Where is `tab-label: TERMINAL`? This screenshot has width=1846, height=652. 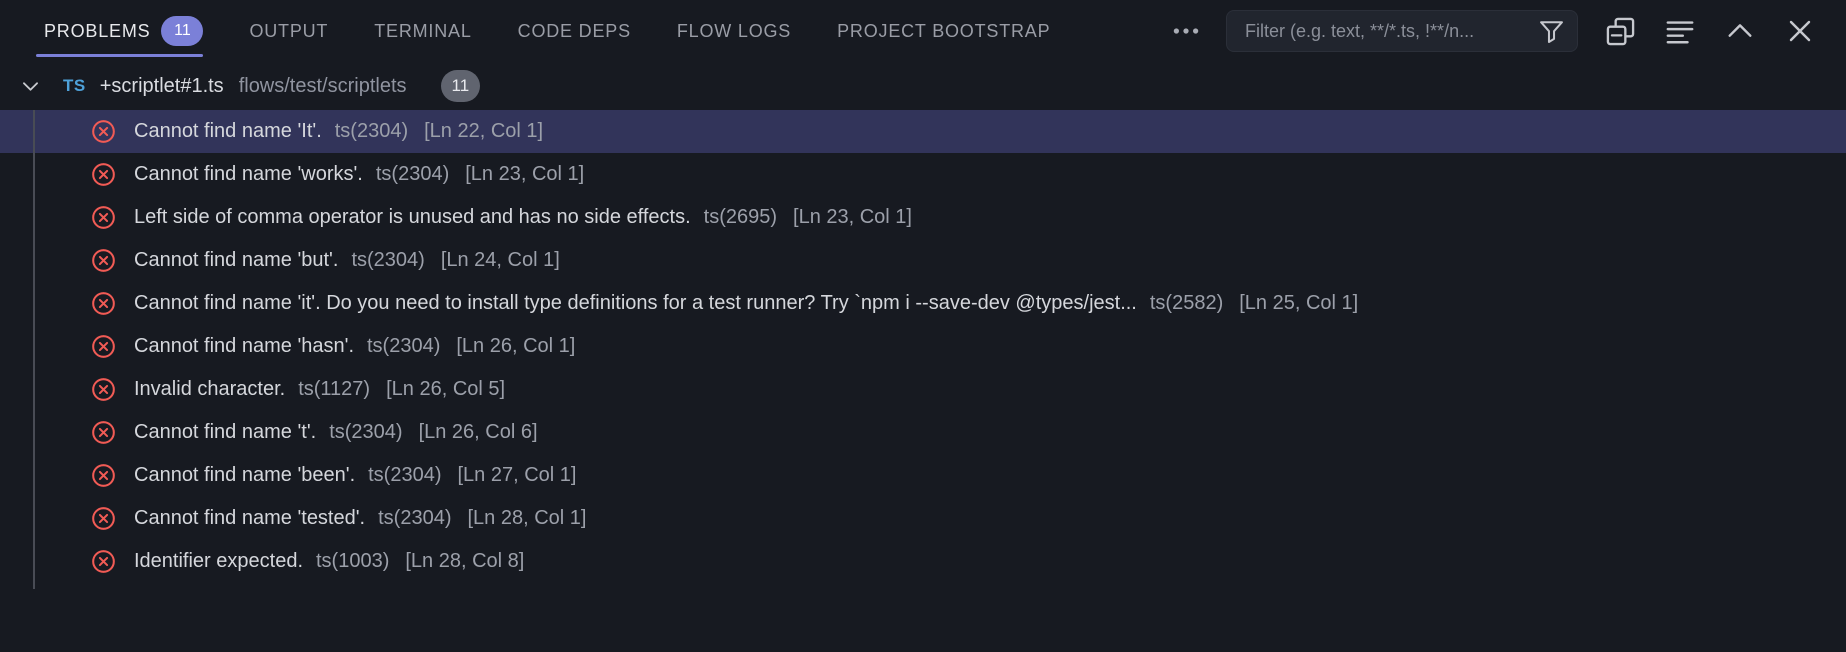 tab-label: TERMINAL is located at coordinates (423, 30).